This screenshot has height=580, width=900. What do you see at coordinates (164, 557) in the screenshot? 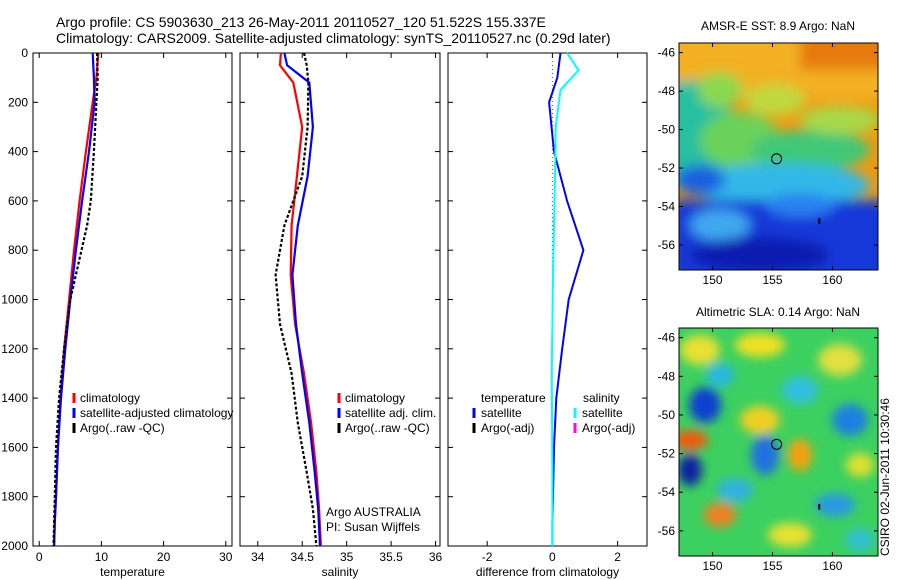
I see `x-tick-label: 20` at bounding box center [164, 557].